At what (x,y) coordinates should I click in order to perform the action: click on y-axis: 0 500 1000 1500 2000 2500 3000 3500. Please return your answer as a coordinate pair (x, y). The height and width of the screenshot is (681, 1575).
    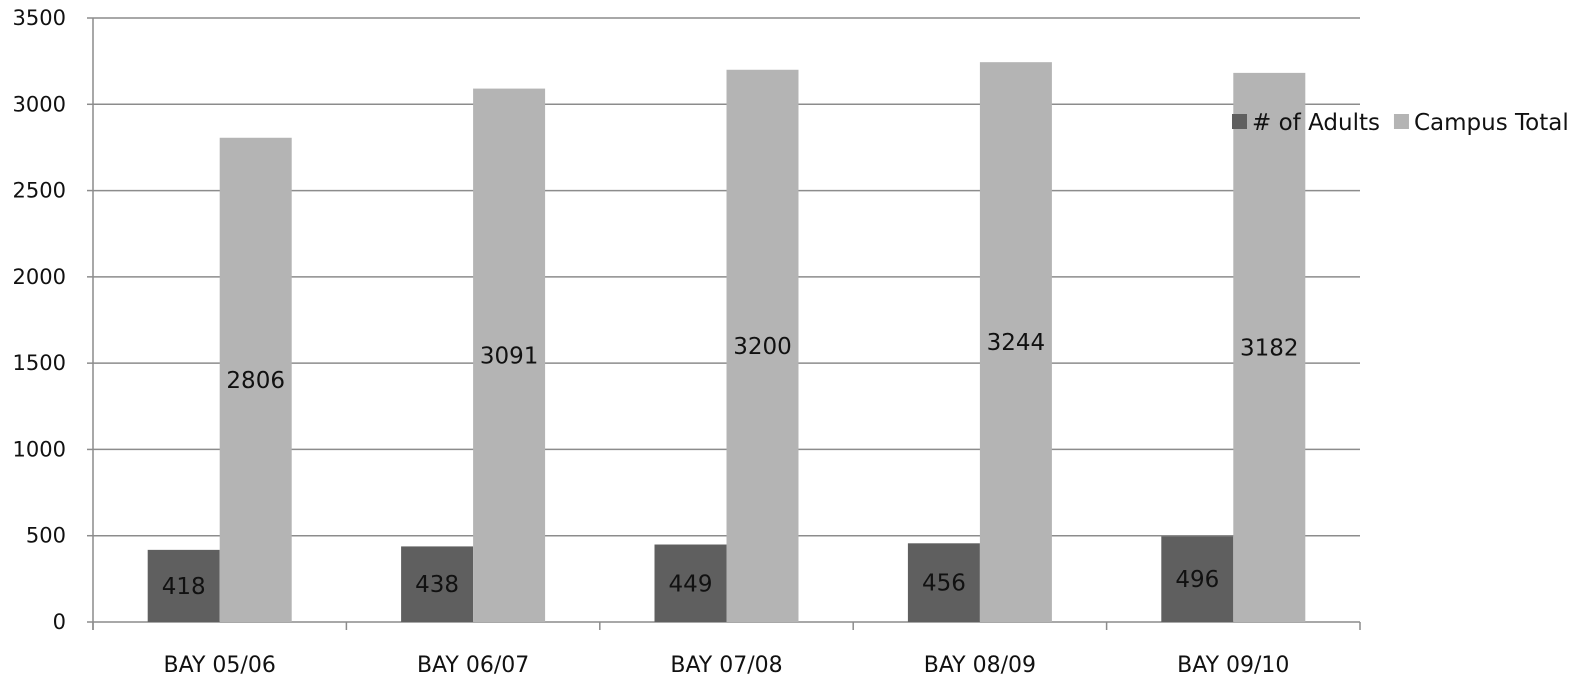
    Looking at the image, I should click on (53, 320).